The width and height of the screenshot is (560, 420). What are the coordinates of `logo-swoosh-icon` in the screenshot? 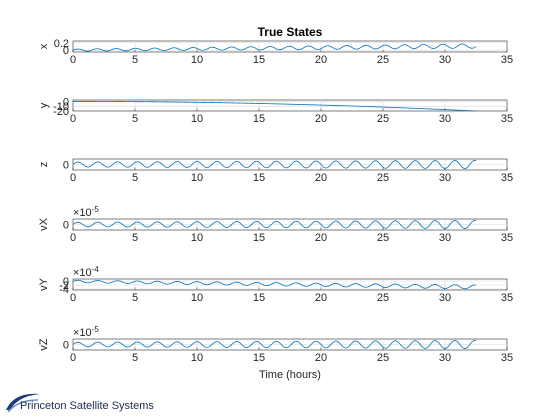 It's located at (23, 403).